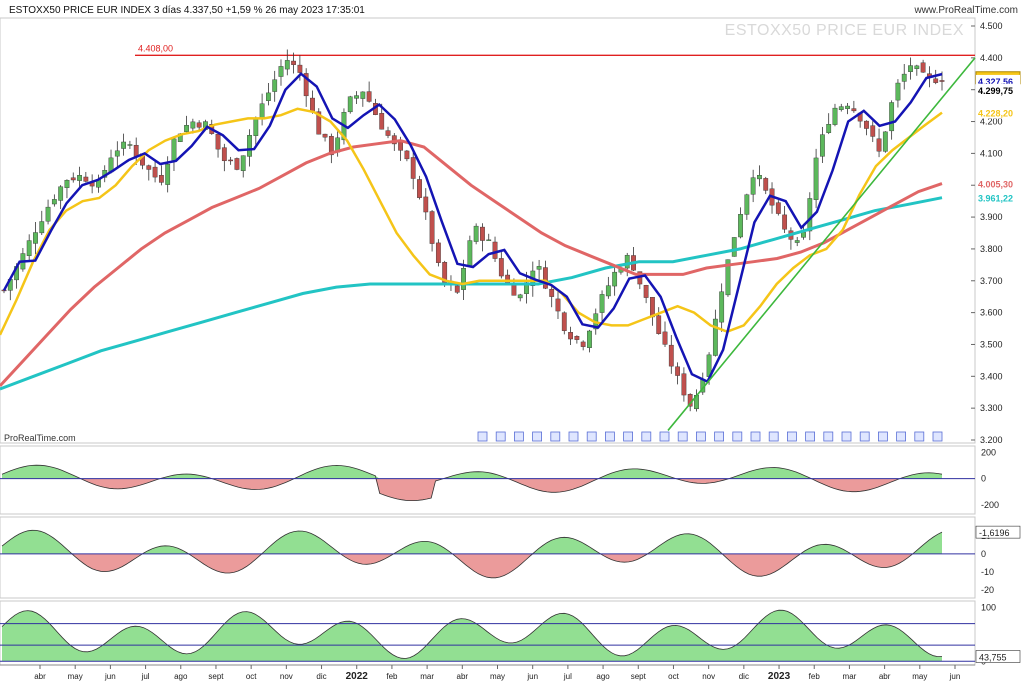  What do you see at coordinates (995, 114) in the screenshot?
I see `price-label: 4.228,20` at bounding box center [995, 114].